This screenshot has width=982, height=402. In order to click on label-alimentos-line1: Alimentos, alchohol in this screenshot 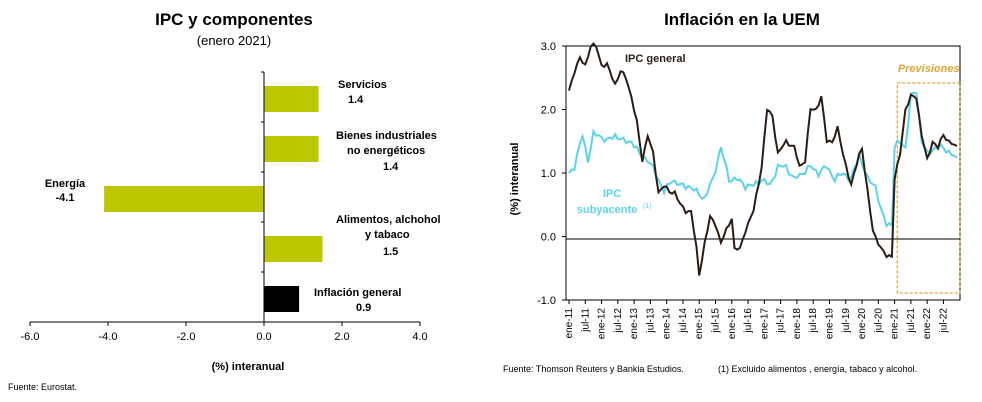, I will do `click(388, 220)`.